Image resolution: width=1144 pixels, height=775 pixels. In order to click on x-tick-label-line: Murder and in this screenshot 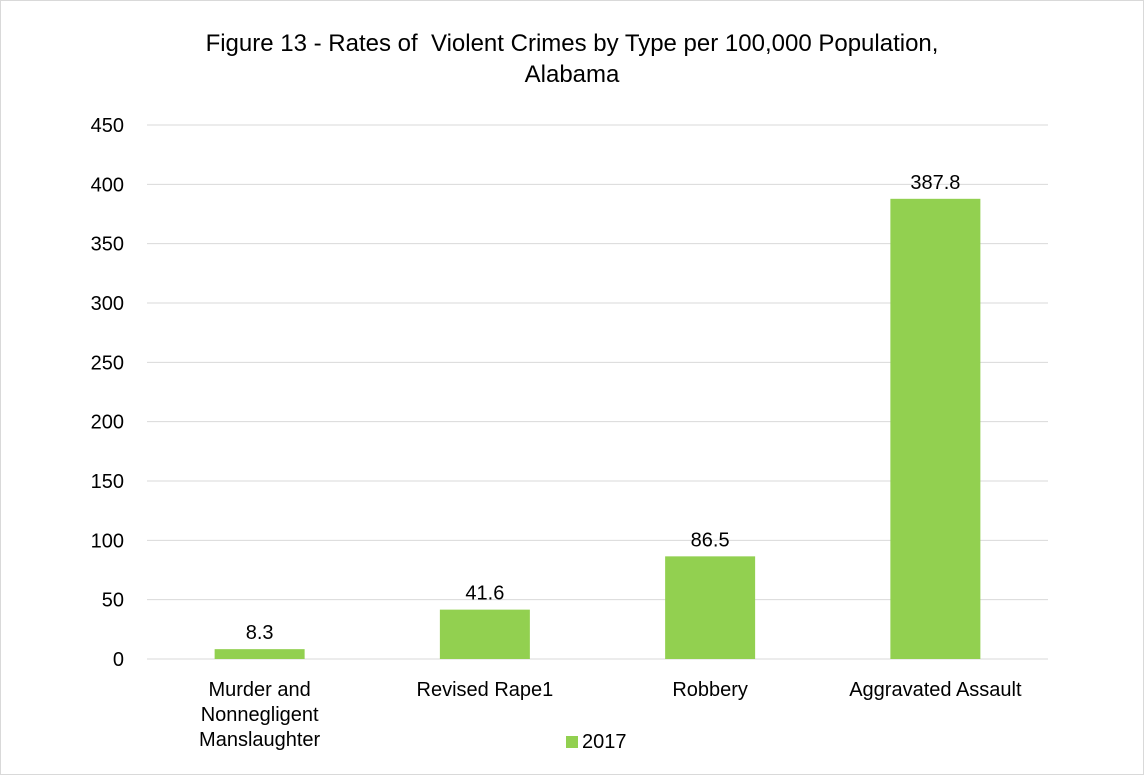, I will do `click(259, 690)`.